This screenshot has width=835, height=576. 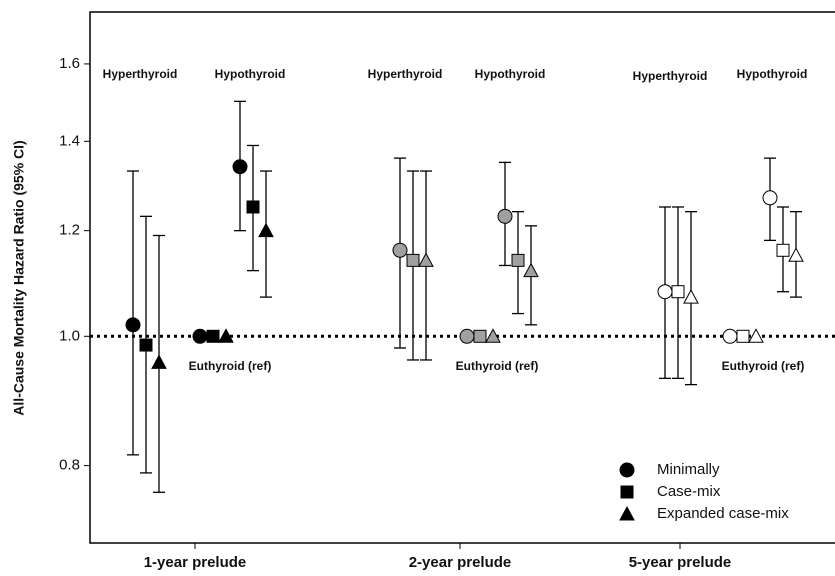 I want to click on y-tick-label: 1.0, so click(x=69, y=335).